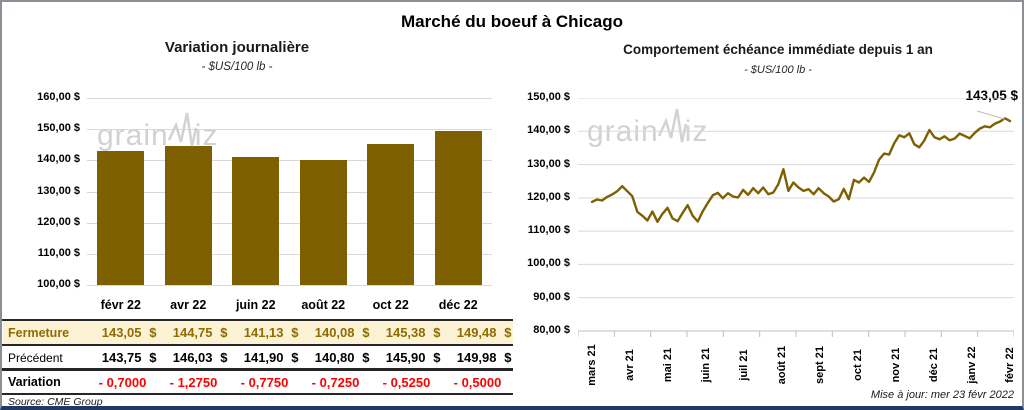 This screenshot has width=1024, height=410. Describe the element at coordinates (133, 135) in the screenshot. I see `watermark-text: grain` at that location.